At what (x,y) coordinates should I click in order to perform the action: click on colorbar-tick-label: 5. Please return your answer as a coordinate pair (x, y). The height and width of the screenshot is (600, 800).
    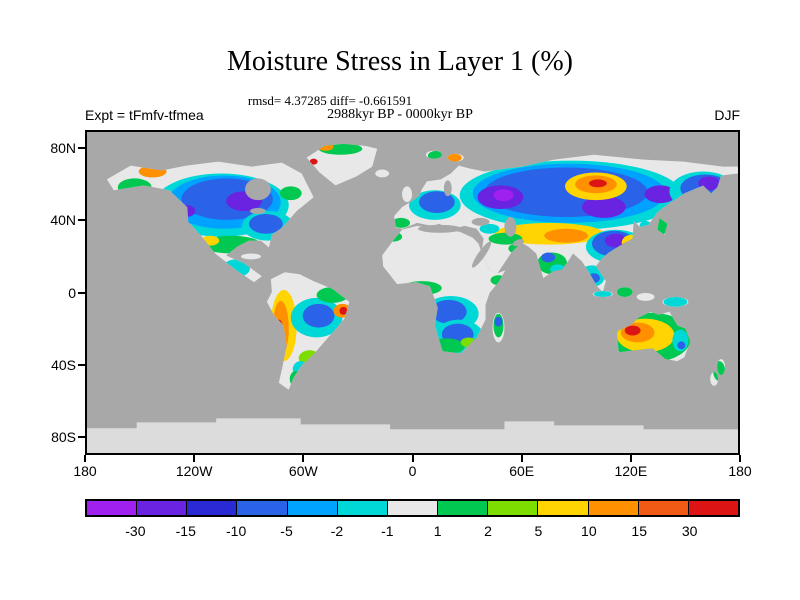
    Looking at the image, I should click on (538, 531).